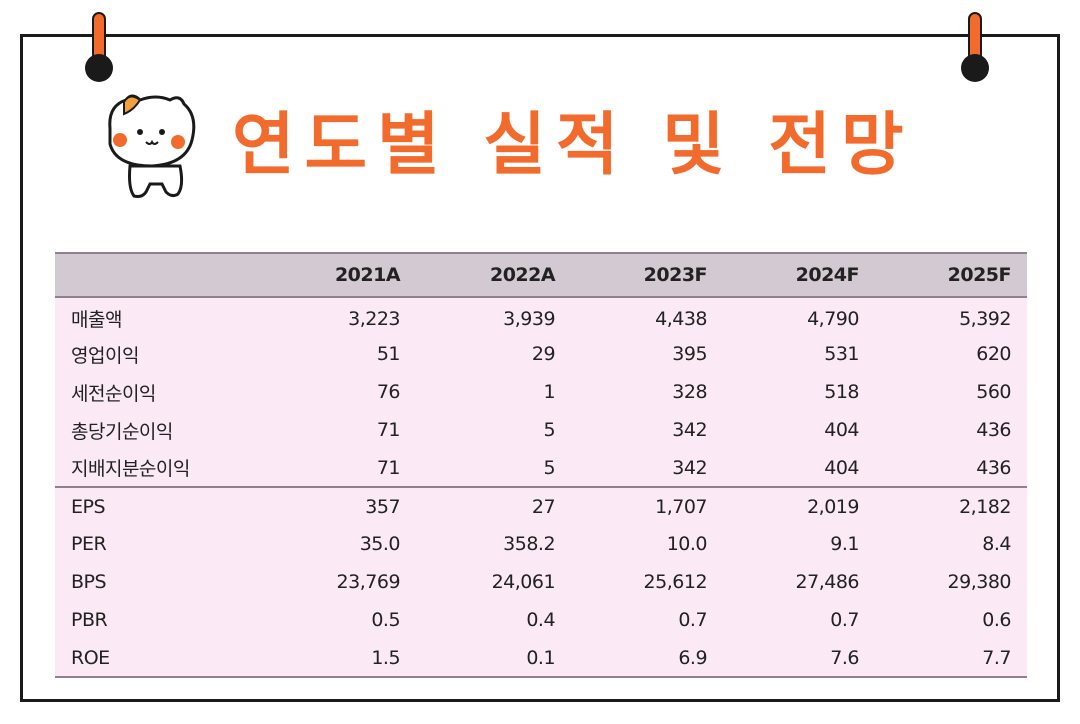  Describe the element at coordinates (105, 355) in the screenshot. I see `row-label: 영업이익` at that location.